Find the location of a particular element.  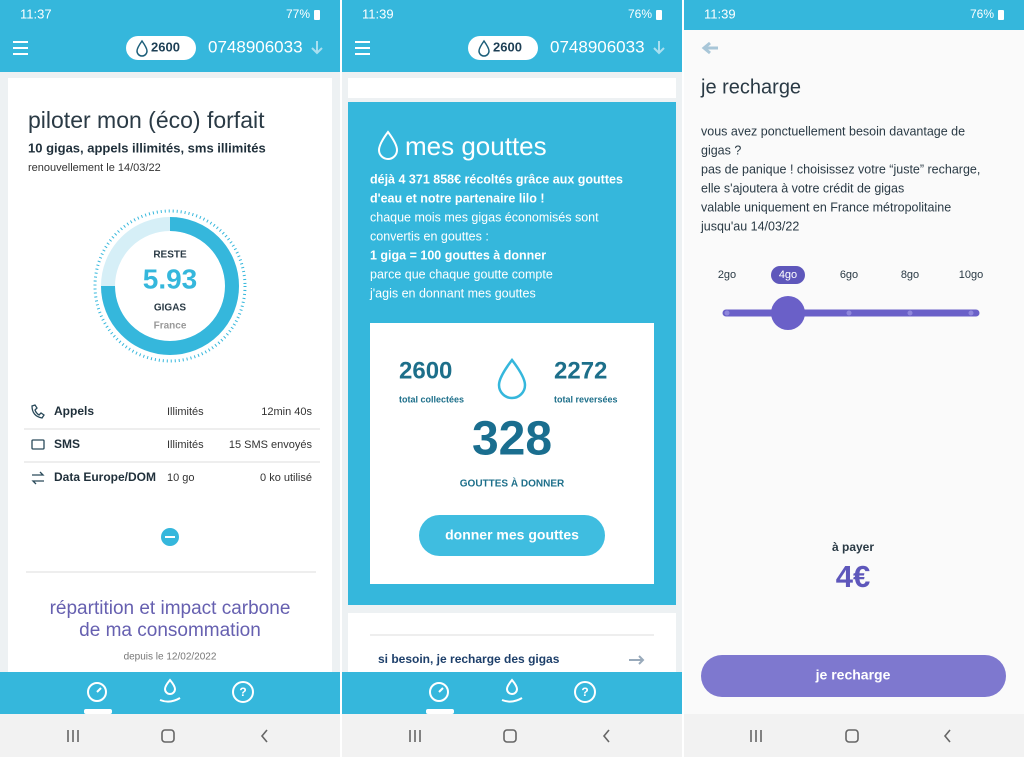

card is located at coordinates (512, 642).